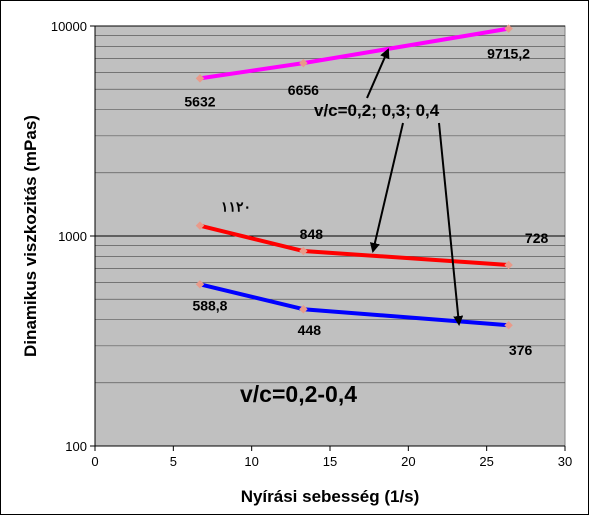  What do you see at coordinates (312, 234) in the screenshot?
I see `data-label: 848` at bounding box center [312, 234].